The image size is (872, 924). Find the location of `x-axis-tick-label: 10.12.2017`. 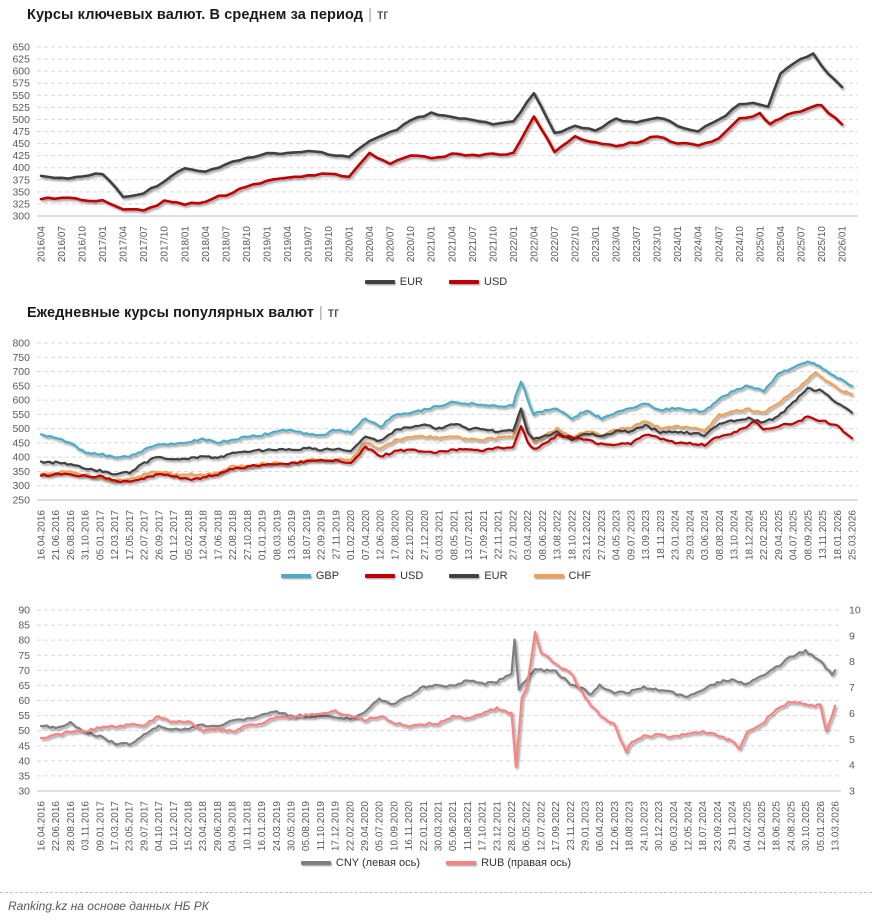

x-axis-tick-label: 10.12.2017 is located at coordinates (174, 826).